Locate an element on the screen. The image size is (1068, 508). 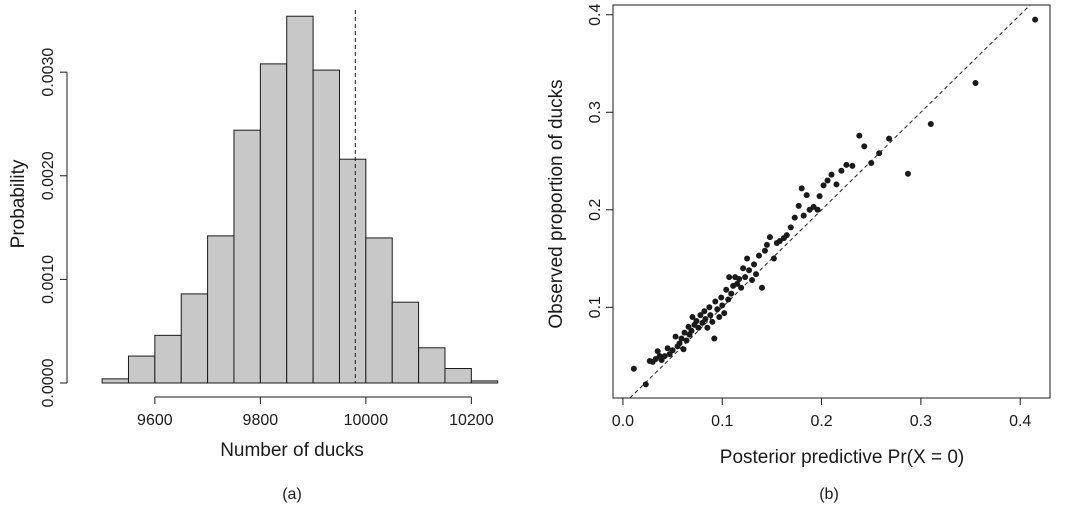
panel-label: (a) is located at coordinates (292, 494).